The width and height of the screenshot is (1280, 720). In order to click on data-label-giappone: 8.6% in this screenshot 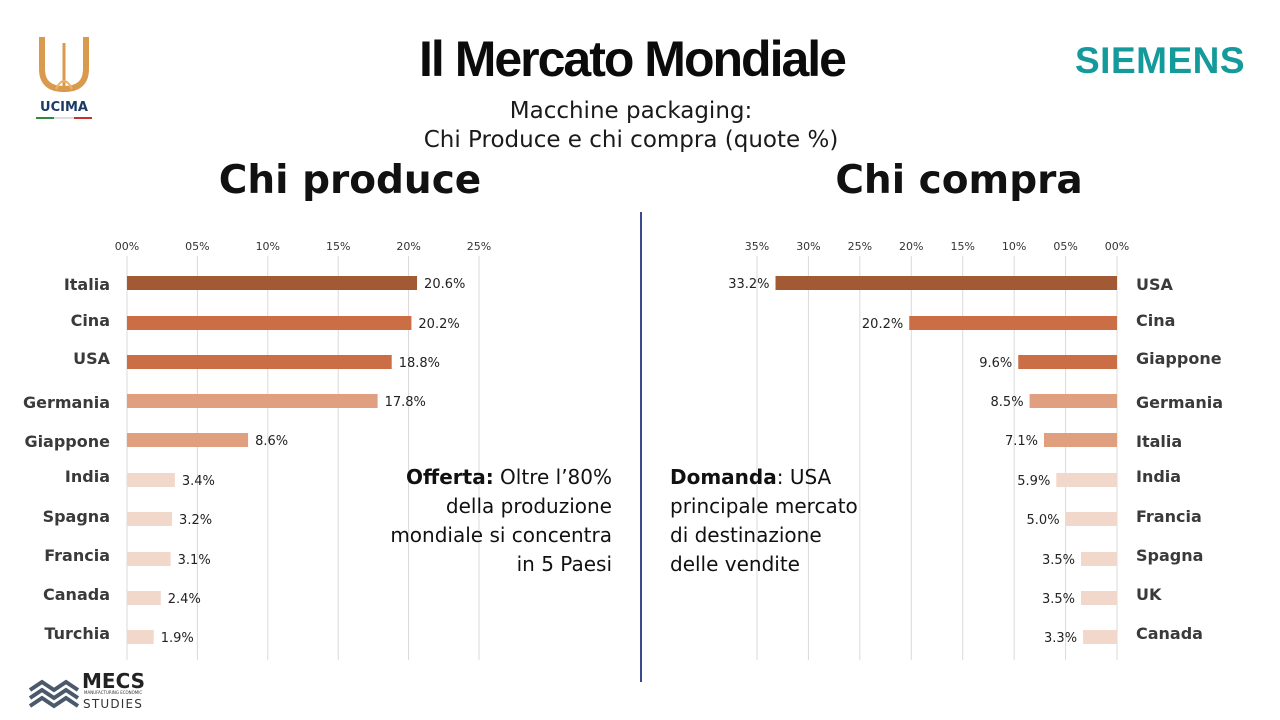, I will do `click(271, 441)`.